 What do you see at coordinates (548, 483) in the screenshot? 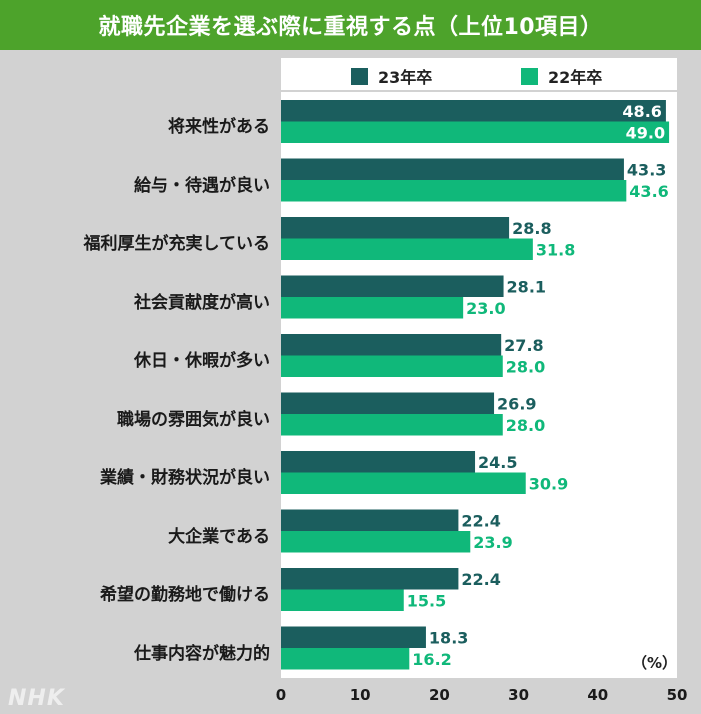
I see `value-label: 30.9` at bounding box center [548, 483].